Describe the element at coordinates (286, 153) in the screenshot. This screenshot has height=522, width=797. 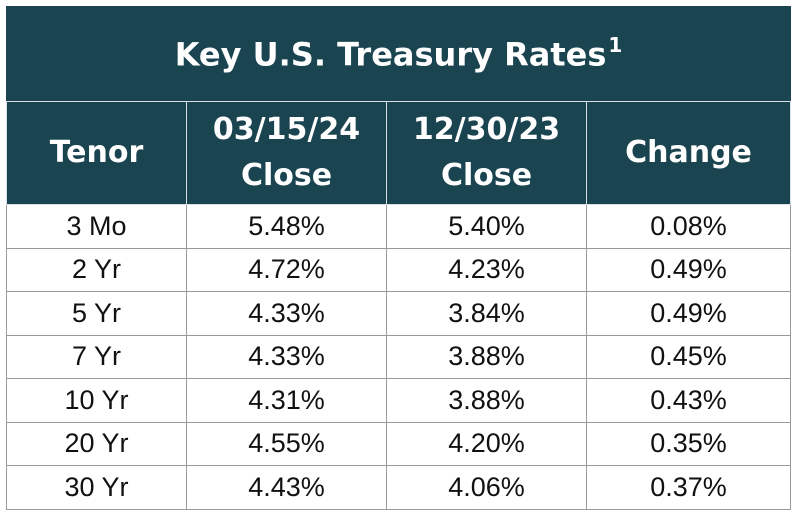
I see `header-current-close: 03/15/24 Close` at that location.